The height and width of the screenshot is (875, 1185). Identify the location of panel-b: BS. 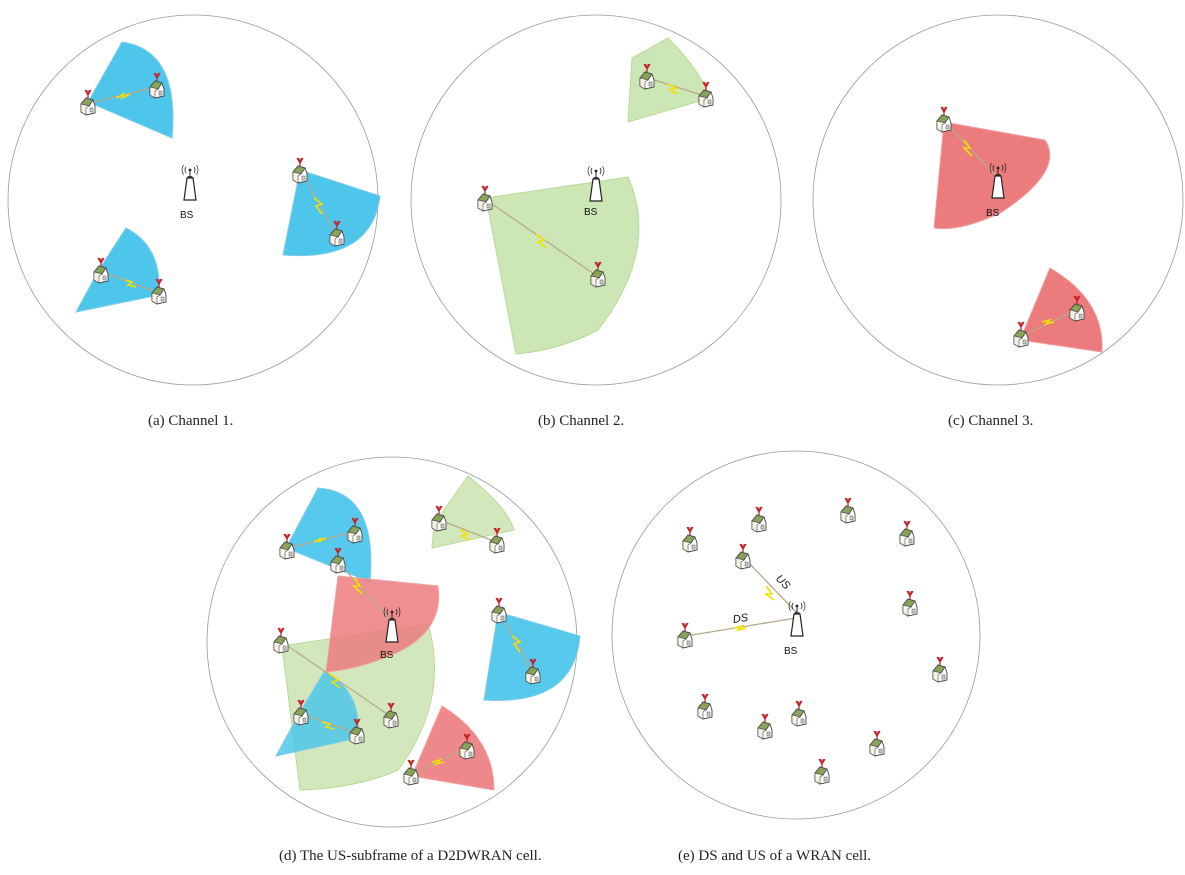
(596, 200).